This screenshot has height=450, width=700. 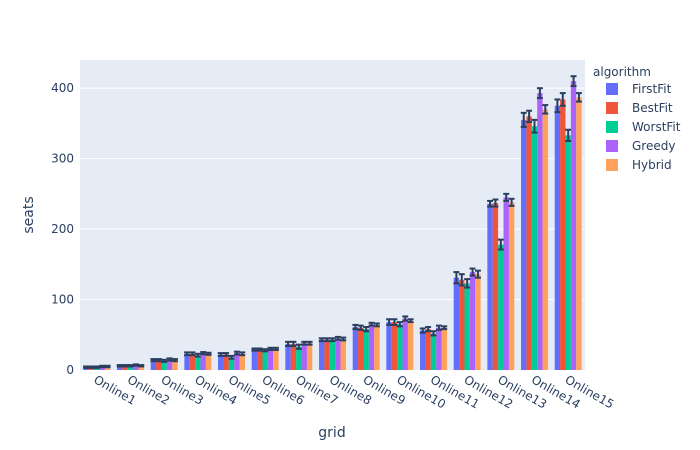 What do you see at coordinates (462, 324) in the screenshot?
I see `bar-bestfit-online12` at bounding box center [462, 324].